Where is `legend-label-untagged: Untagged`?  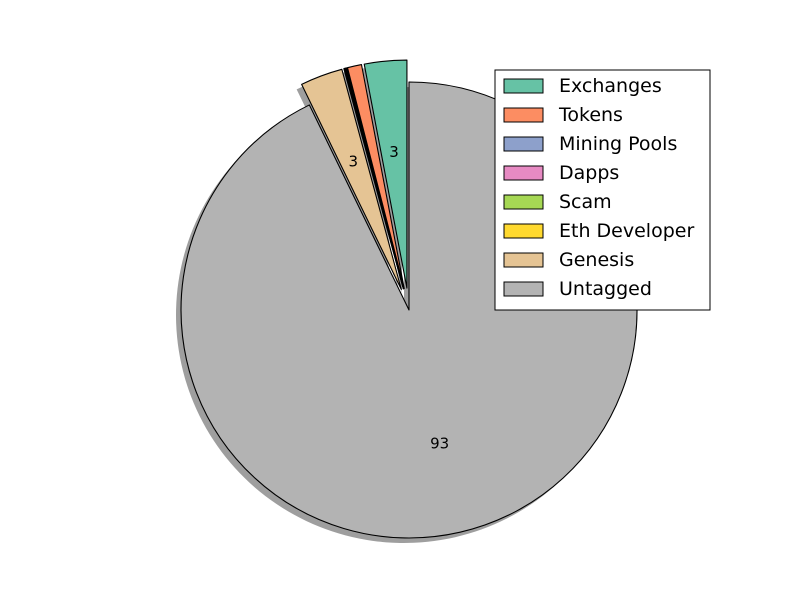
legend-label-untagged: Untagged is located at coordinates (605, 289).